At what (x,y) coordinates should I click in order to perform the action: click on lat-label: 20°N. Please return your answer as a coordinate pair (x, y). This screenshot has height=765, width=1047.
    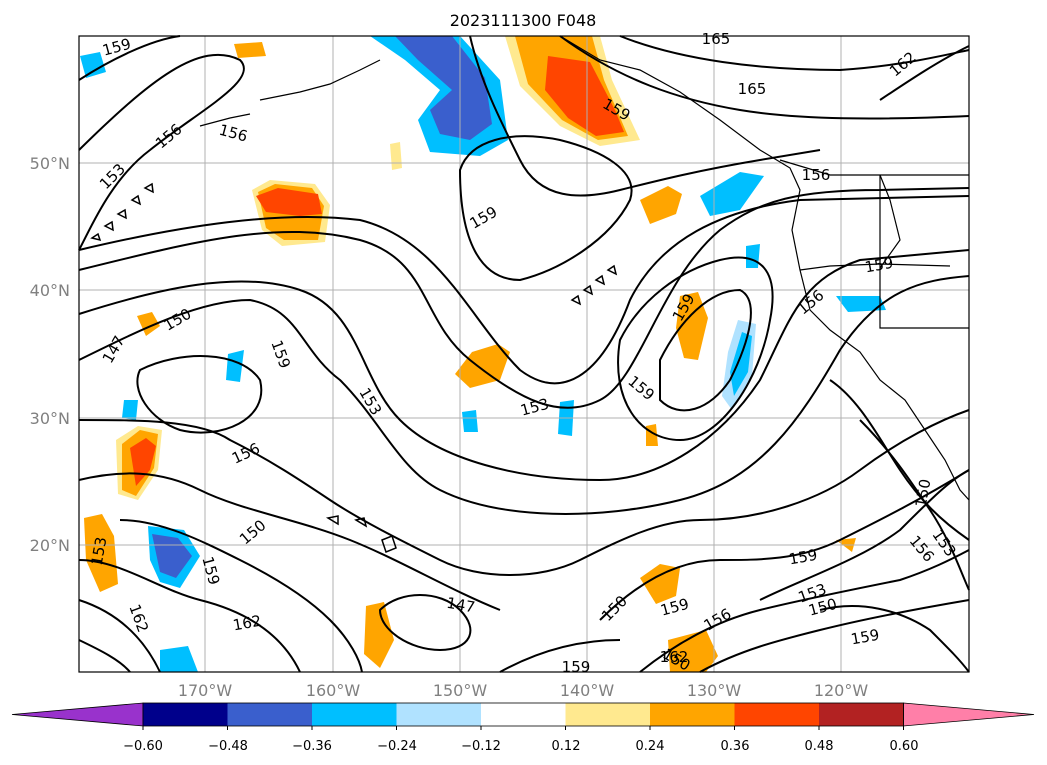
    Looking at the image, I should click on (50, 545).